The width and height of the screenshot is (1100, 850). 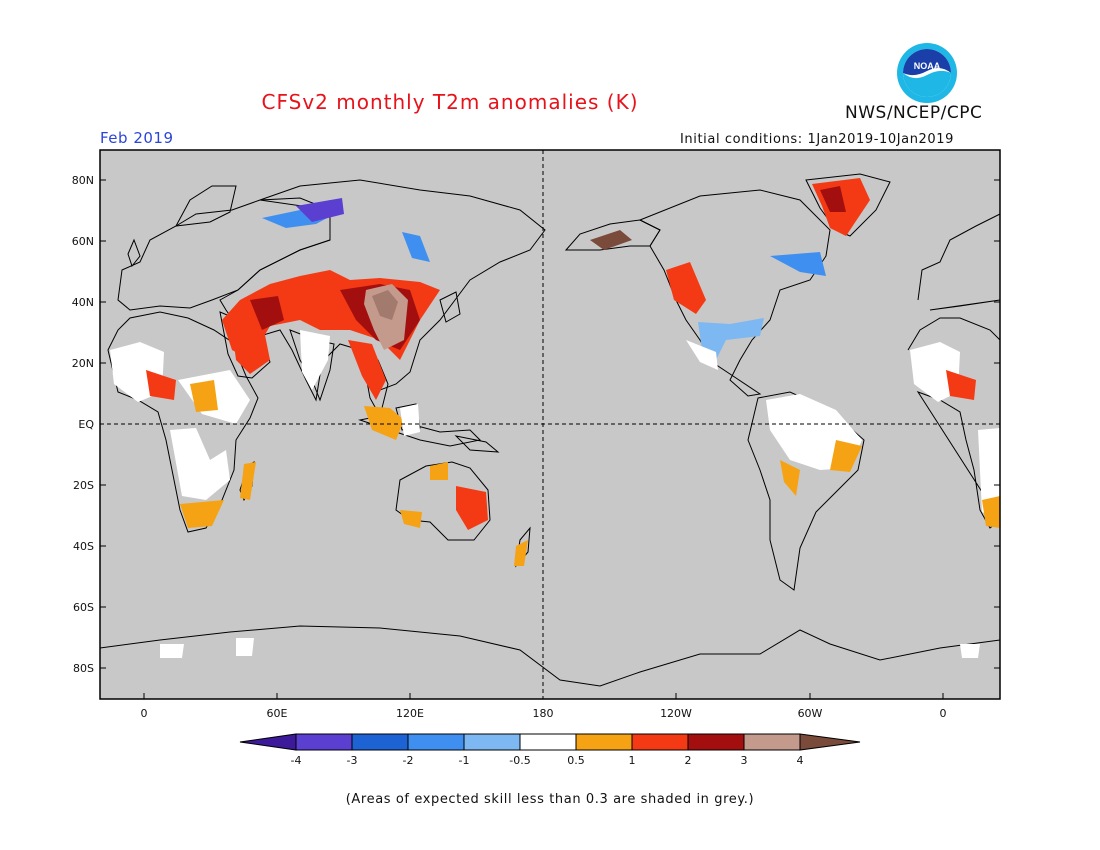 What do you see at coordinates (408, 760) in the screenshot?
I see `colorbar-tick: -2` at bounding box center [408, 760].